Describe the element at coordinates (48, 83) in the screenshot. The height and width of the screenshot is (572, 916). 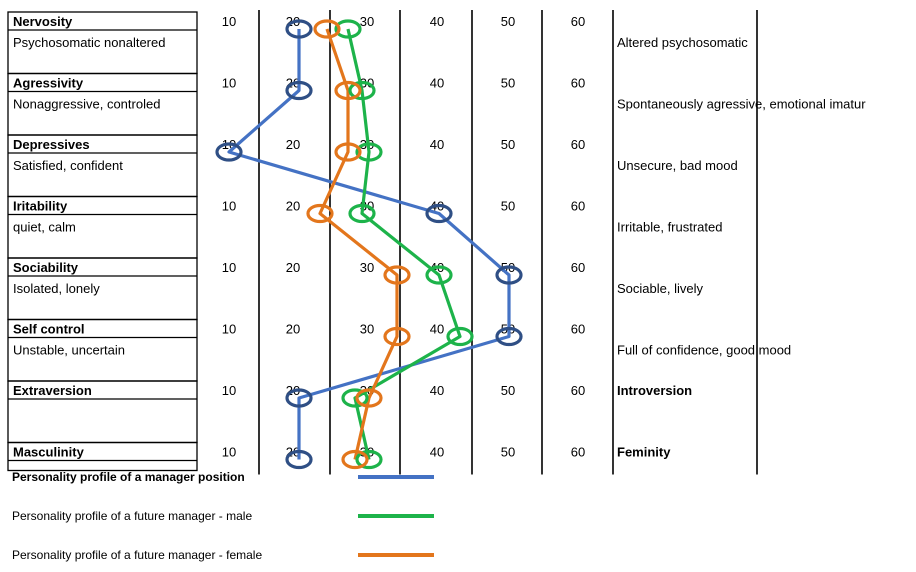
I see `trait-name: Agressivity` at that location.